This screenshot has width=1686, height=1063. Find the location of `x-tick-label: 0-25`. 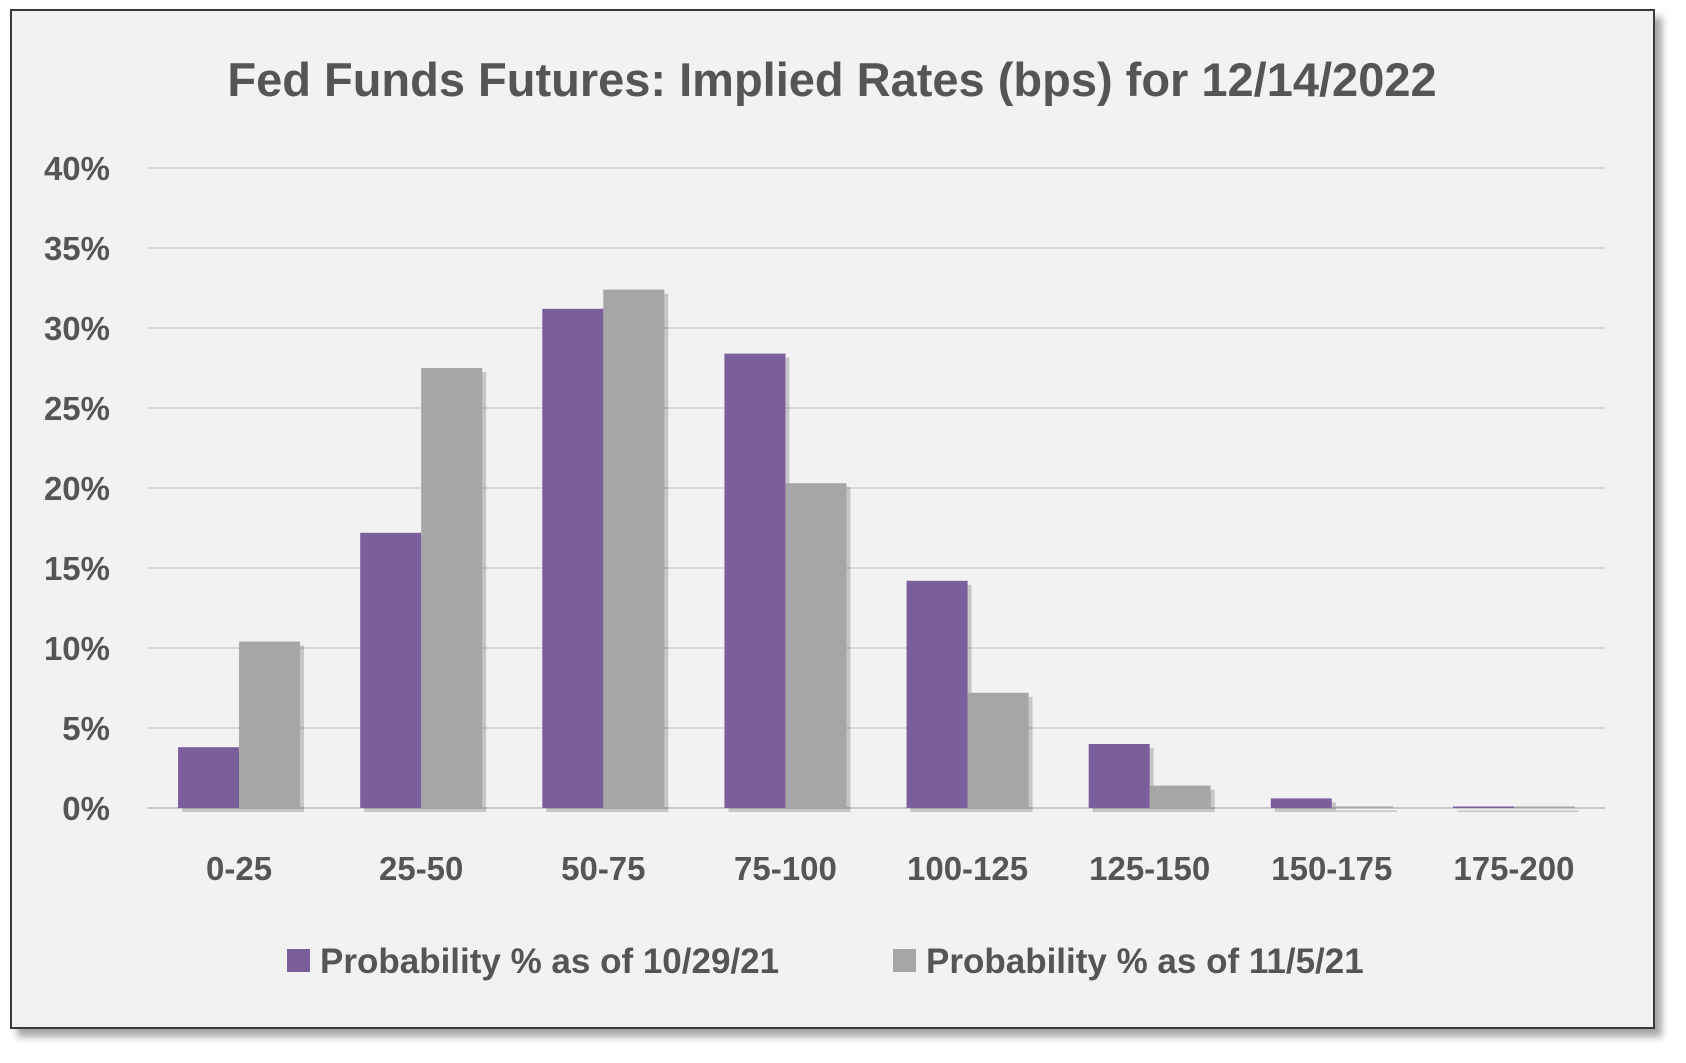

x-tick-label: 0-25 is located at coordinates (239, 868).